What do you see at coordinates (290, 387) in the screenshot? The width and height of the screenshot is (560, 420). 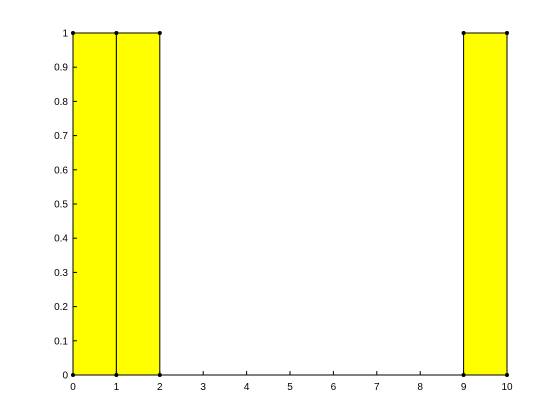 I see `x-tick-label-5: 5` at bounding box center [290, 387].